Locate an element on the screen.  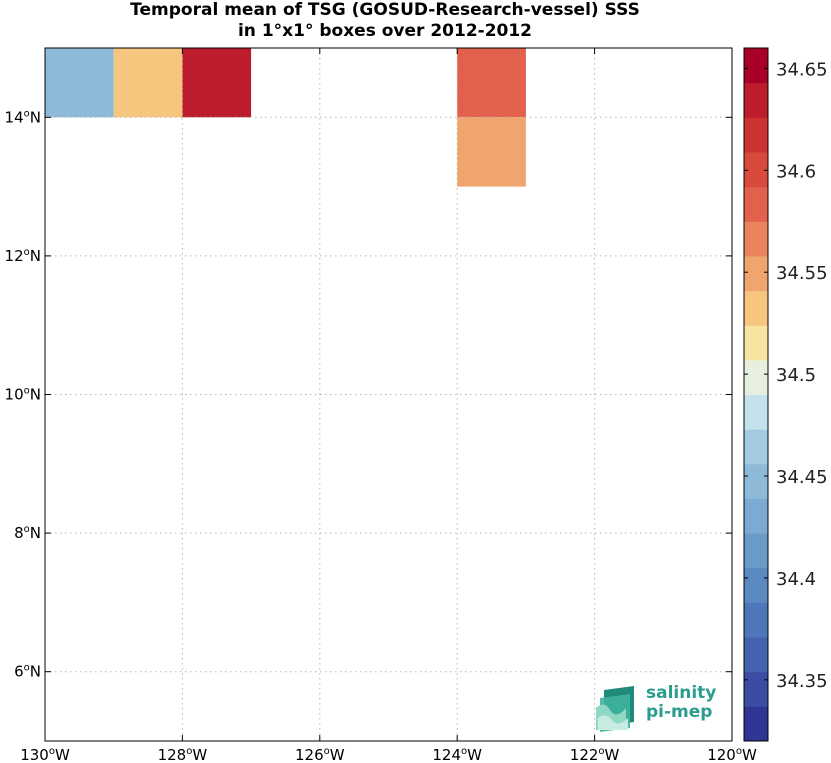
colorbar-tick-label-1: 34.4 is located at coordinates (796, 579).